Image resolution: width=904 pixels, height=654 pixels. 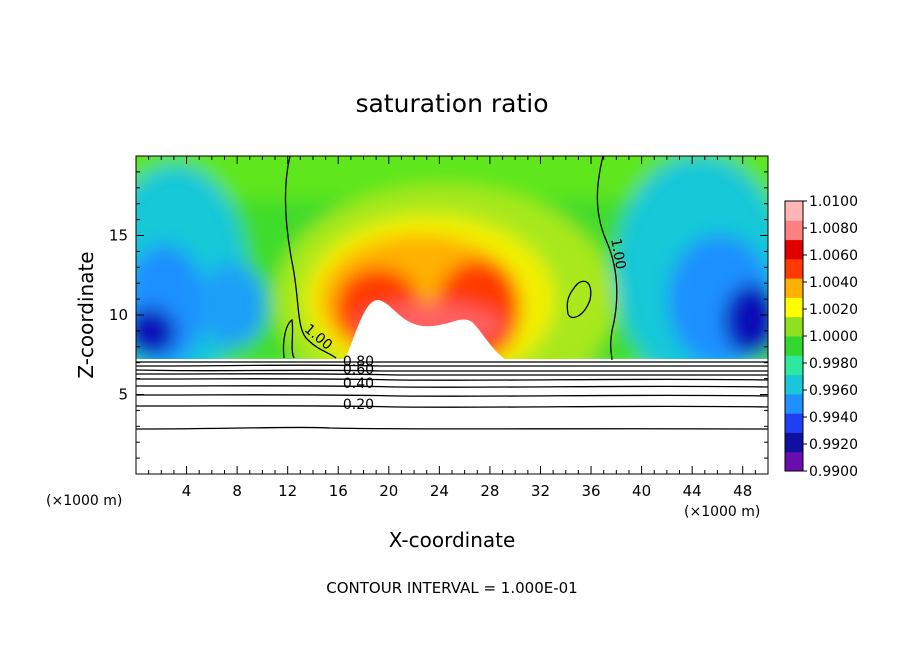 What do you see at coordinates (118, 236) in the screenshot?
I see `y-tick-label-2: 15` at bounding box center [118, 236].